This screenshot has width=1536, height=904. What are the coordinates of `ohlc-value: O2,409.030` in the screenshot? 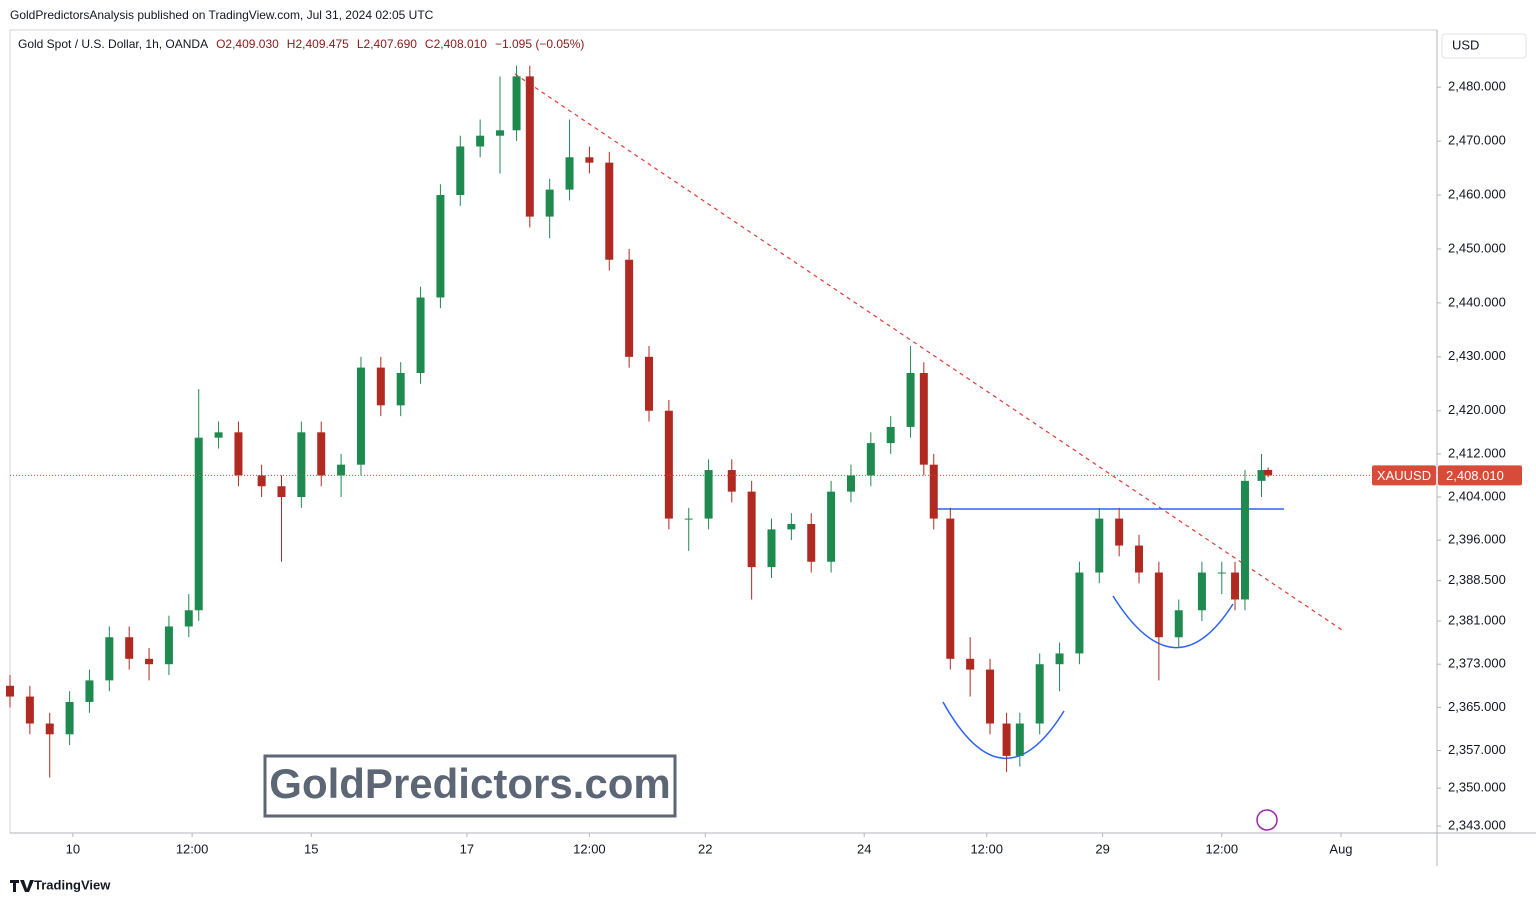 It's located at (247, 44).